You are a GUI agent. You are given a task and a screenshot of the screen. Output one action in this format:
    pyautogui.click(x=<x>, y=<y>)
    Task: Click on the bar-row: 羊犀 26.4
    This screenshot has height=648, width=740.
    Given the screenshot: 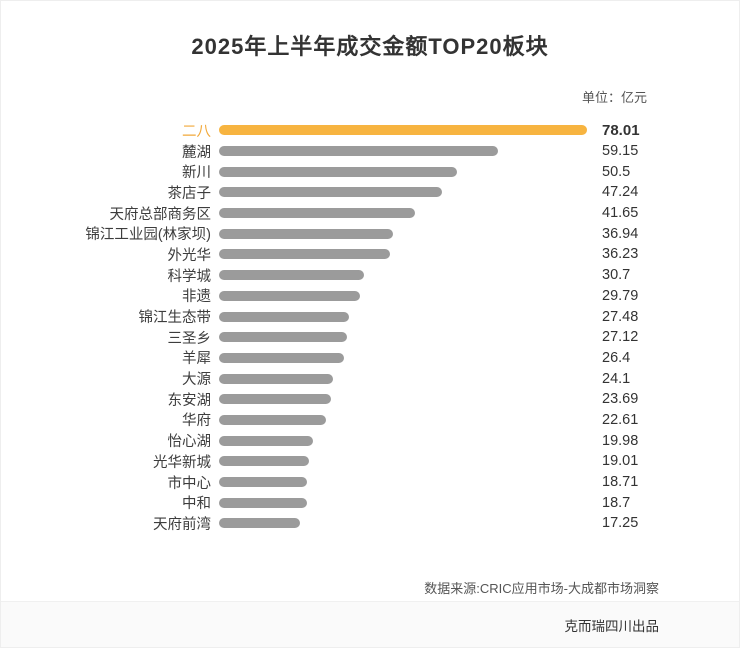 What is the action you would take?
    pyautogui.click(x=370, y=358)
    